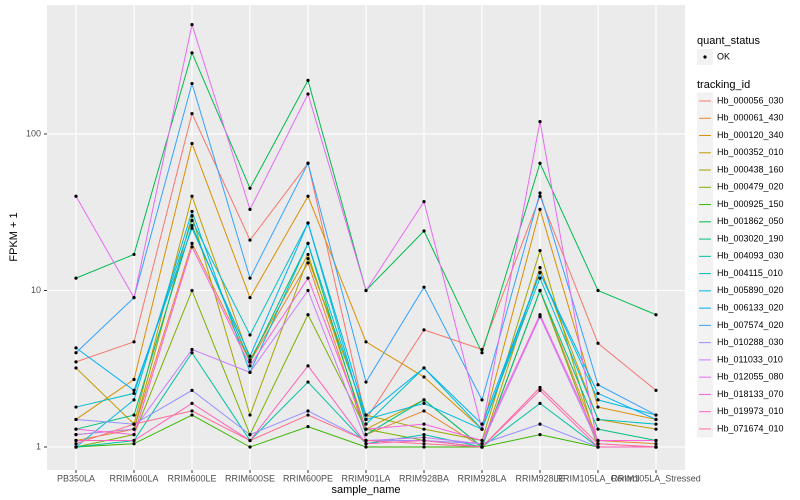 The image size is (800, 500). Describe the element at coordinates (750, 411) in the screenshot. I see `legend-label: Hb_019973_010` at that location.